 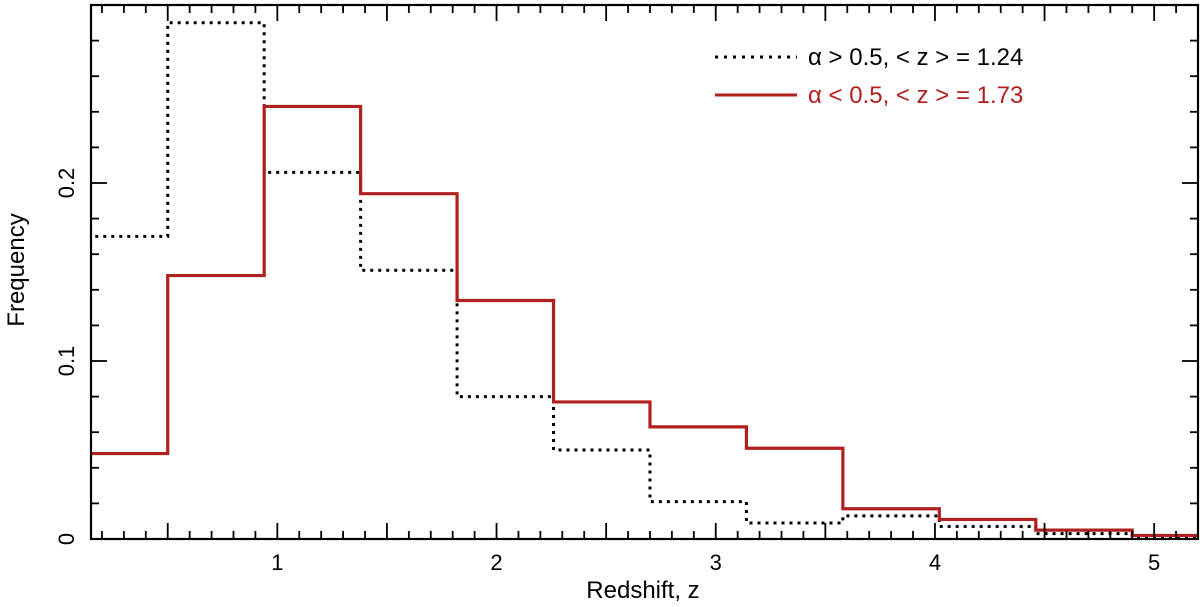 What do you see at coordinates (496, 562) in the screenshot?
I see `x-tick-label: 2` at bounding box center [496, 562].